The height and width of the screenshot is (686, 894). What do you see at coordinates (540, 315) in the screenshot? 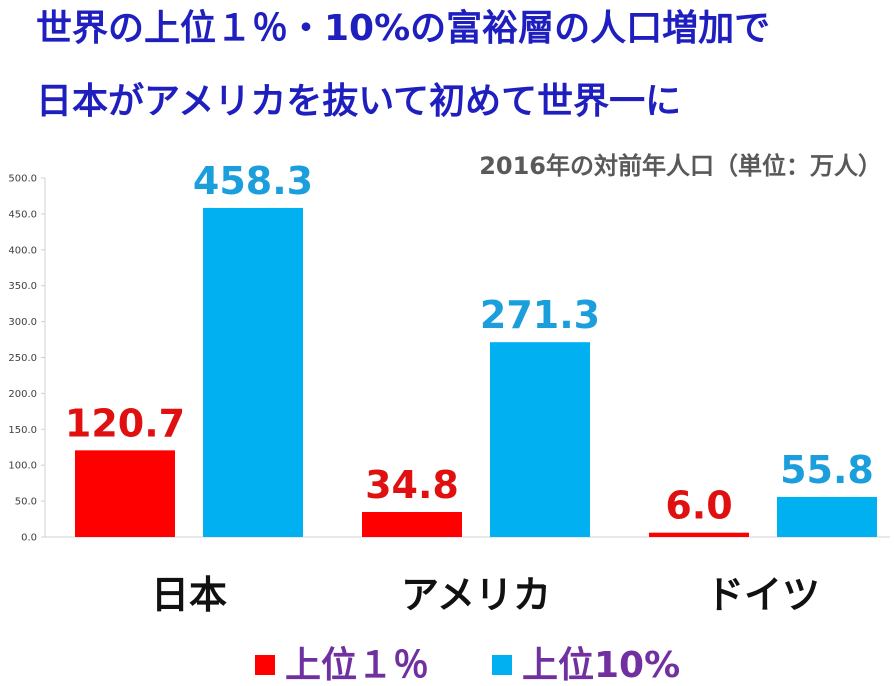
I see `data-label: 271.3` at bounding box center [540, 315].